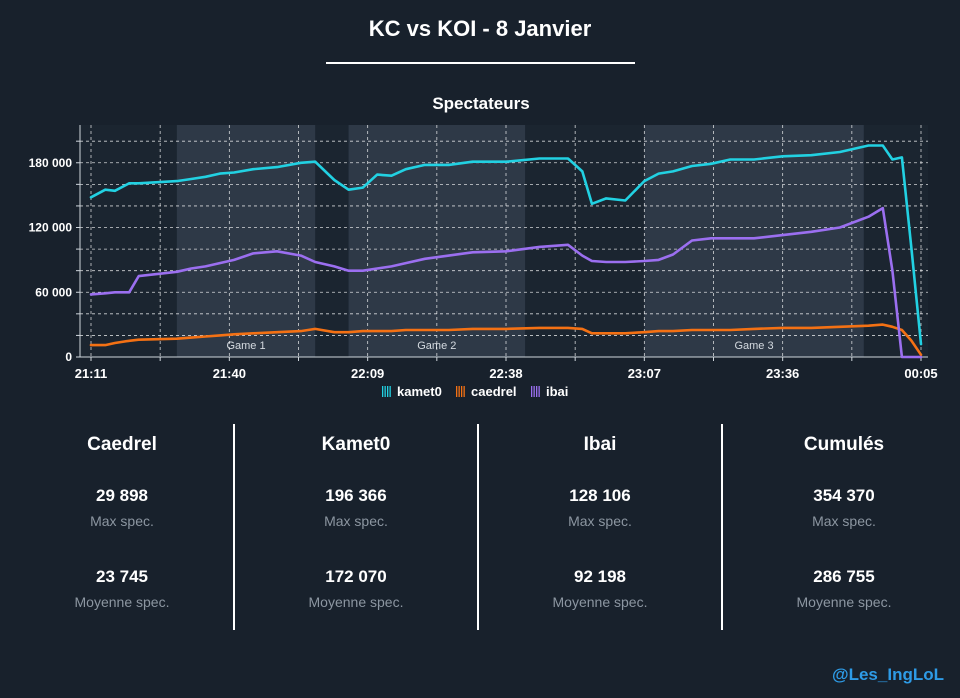 This screenshot has width=960, height=698. What do you see at coordinates (506, 340) in the screenshot?
I see `series-line-caedrel` at bounding box center [506, 340].